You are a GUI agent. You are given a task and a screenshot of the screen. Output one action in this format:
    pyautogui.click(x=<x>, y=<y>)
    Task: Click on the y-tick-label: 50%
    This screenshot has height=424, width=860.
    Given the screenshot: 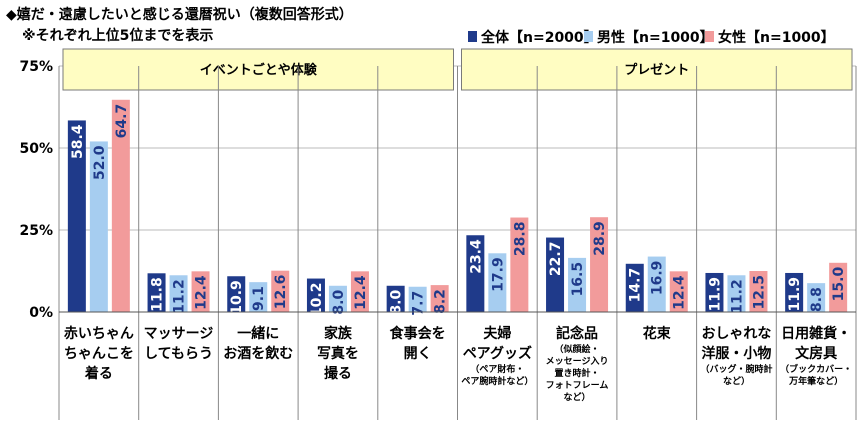 What is the action you would take?
    pyautogui.click(x=36, y=149)
    